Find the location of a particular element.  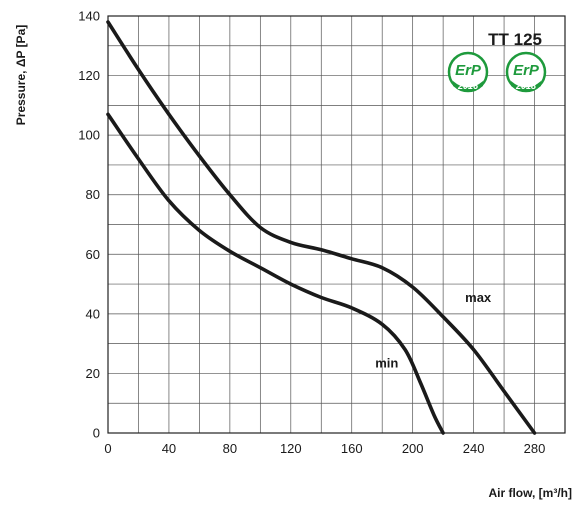

y-tick-label: 100 is located at coordinates (89, 135).